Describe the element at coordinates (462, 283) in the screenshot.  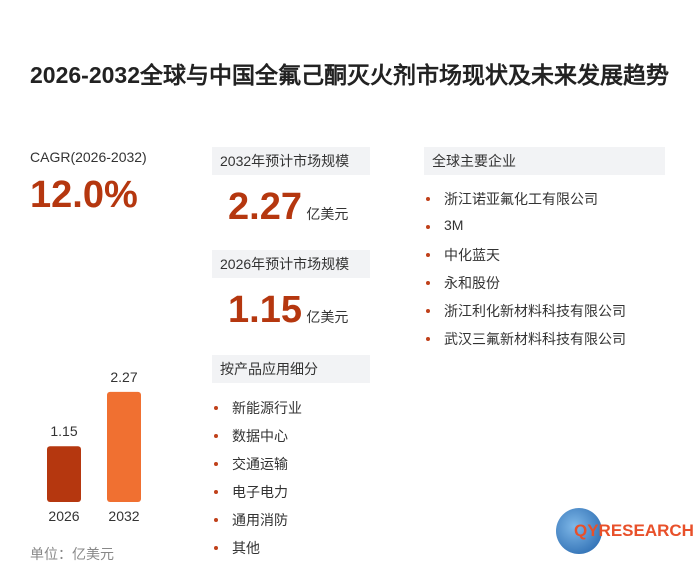
I see `company-item: 永和股份` at that location.